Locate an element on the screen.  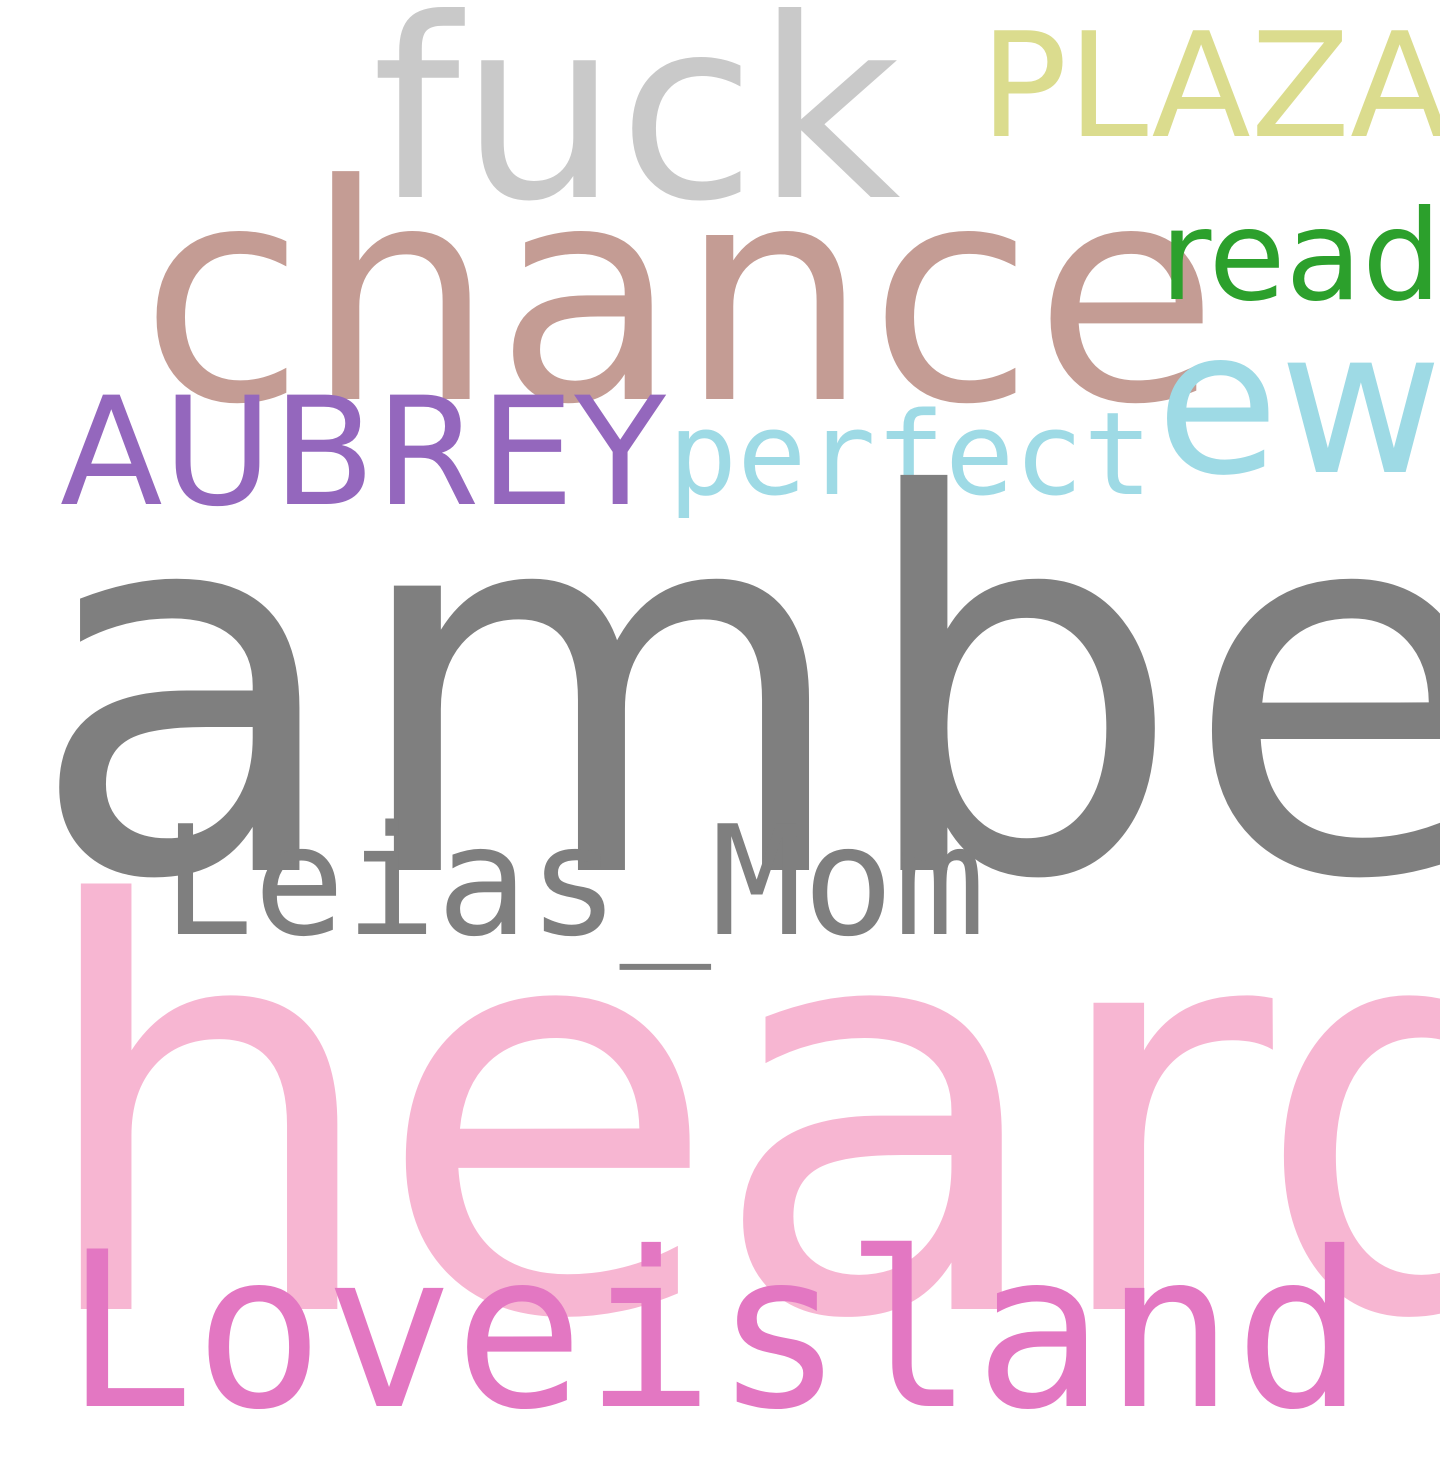
word-plaza: PLAZA is located at coordinates (1210, 86).